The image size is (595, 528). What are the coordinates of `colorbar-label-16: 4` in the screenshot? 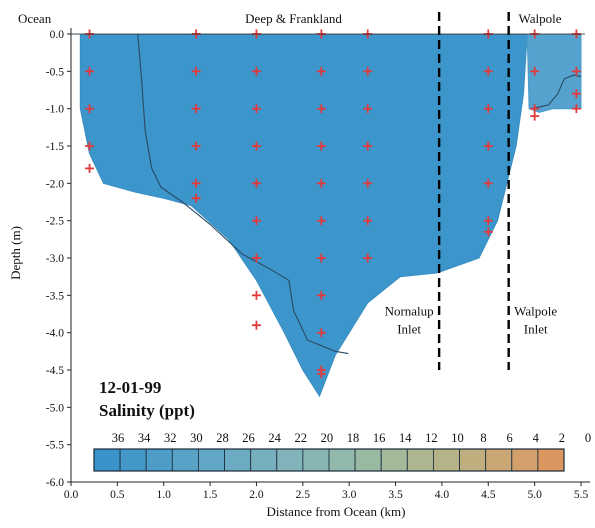 It's located at (536, 438).